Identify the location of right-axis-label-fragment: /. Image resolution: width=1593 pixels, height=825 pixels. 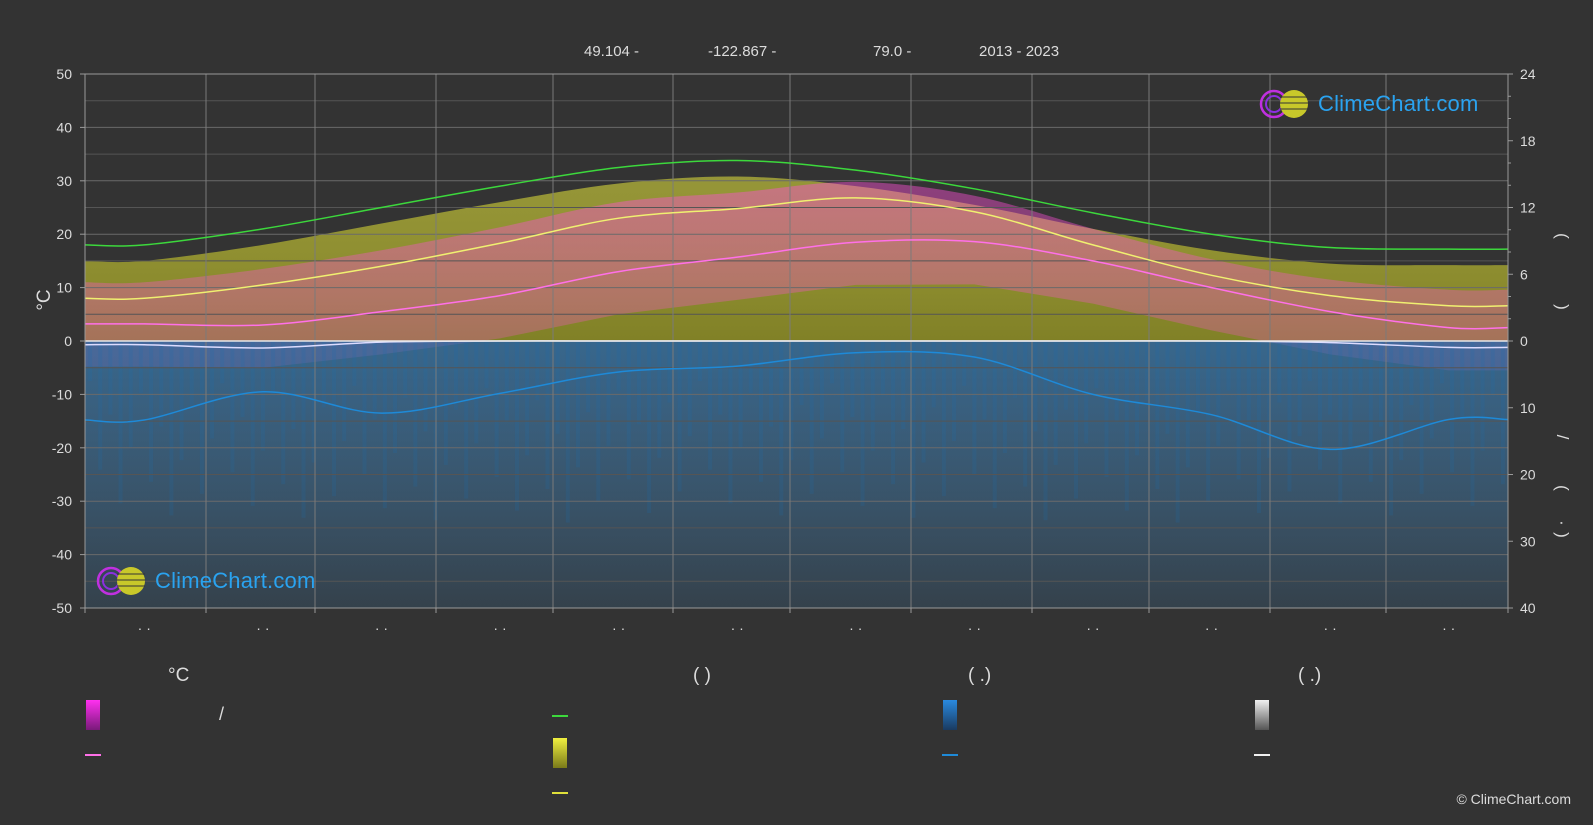
(1562, 437).